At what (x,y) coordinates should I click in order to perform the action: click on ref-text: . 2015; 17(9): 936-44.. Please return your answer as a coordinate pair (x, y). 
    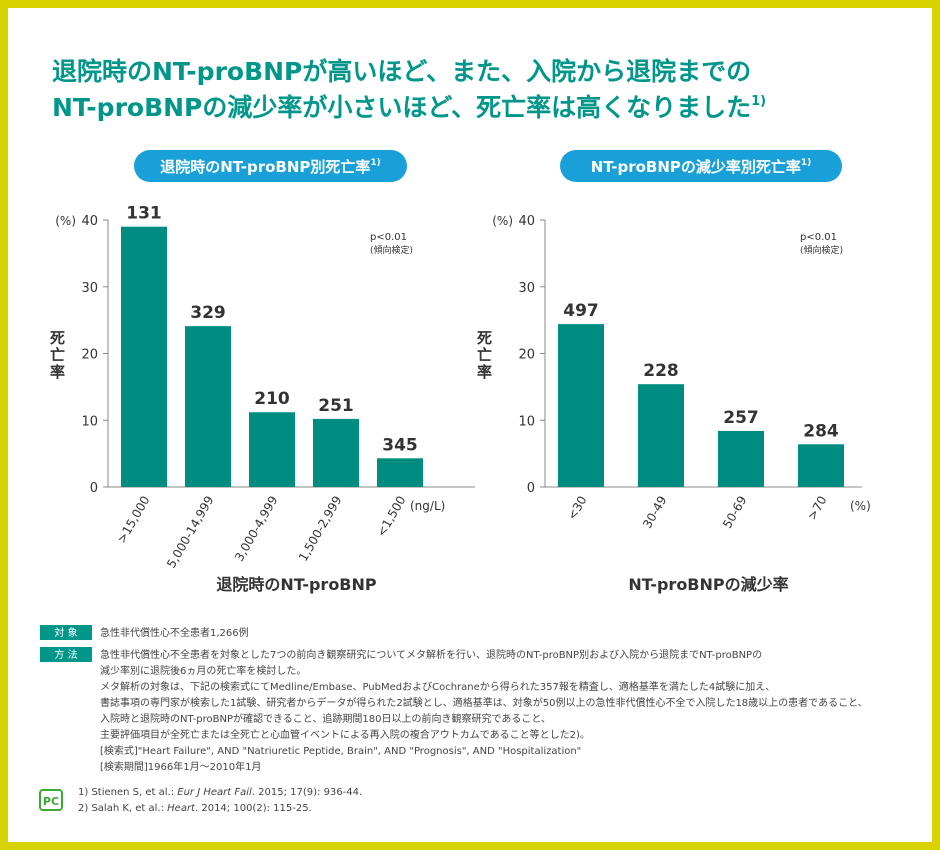
    Looking at the image, I should click on (307, 792).